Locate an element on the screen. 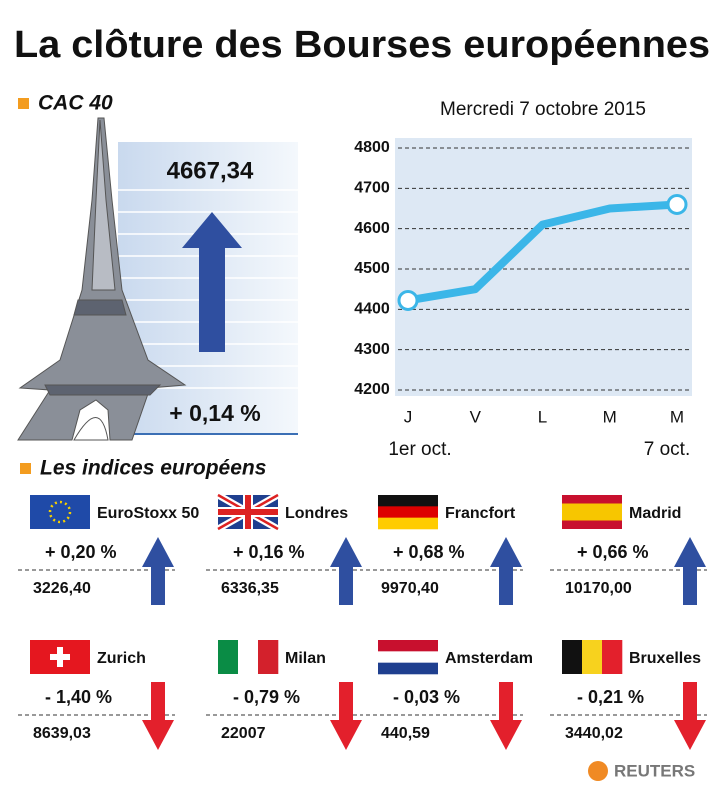 This screenshot has width=724, height=800. x-tick-label: L is located at coordinates (542, 416).